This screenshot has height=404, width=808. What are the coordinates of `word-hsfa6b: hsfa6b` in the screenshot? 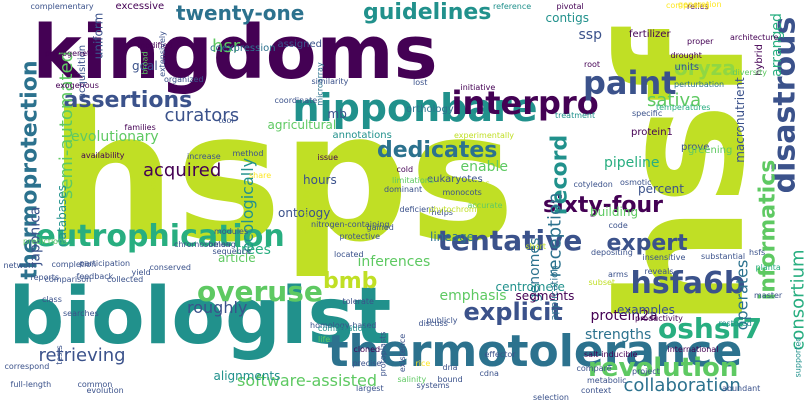 It's located at (688, 283).